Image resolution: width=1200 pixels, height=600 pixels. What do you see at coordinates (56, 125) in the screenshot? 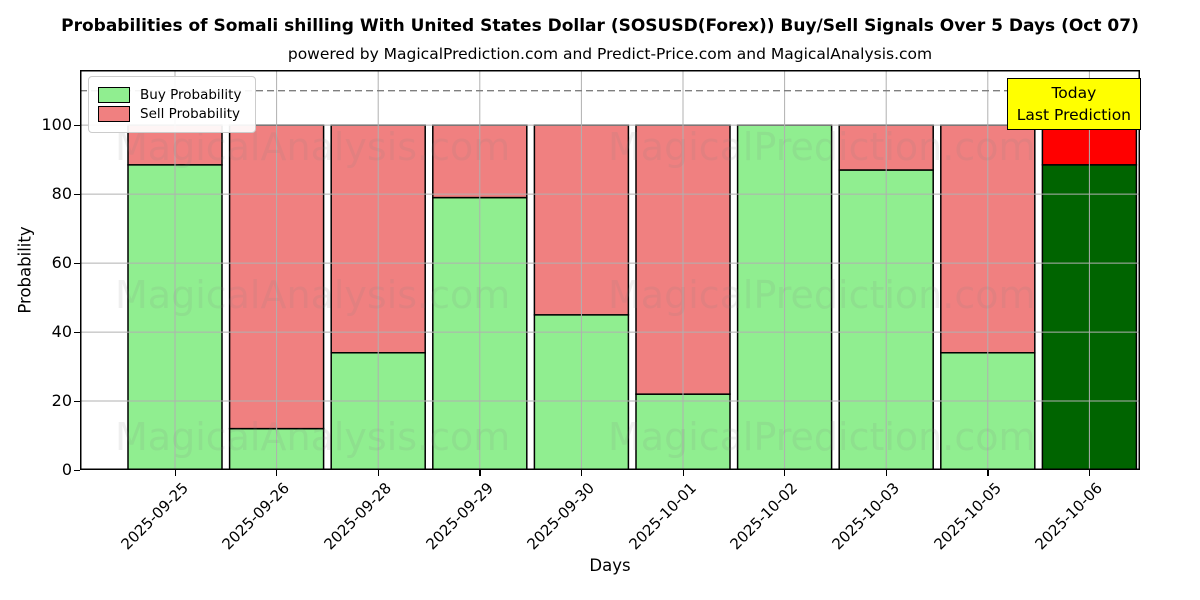
I see `y-tick-label: 100` at bounding box center [56, 125].